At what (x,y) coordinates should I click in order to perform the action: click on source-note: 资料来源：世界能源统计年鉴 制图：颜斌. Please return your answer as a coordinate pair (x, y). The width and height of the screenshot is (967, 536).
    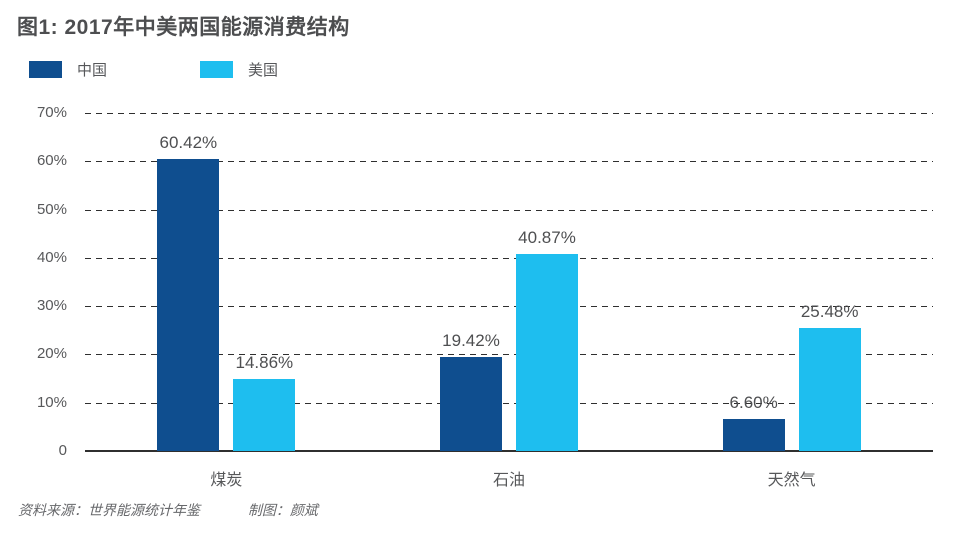
    Looking at the image, I should click on (168, 510).